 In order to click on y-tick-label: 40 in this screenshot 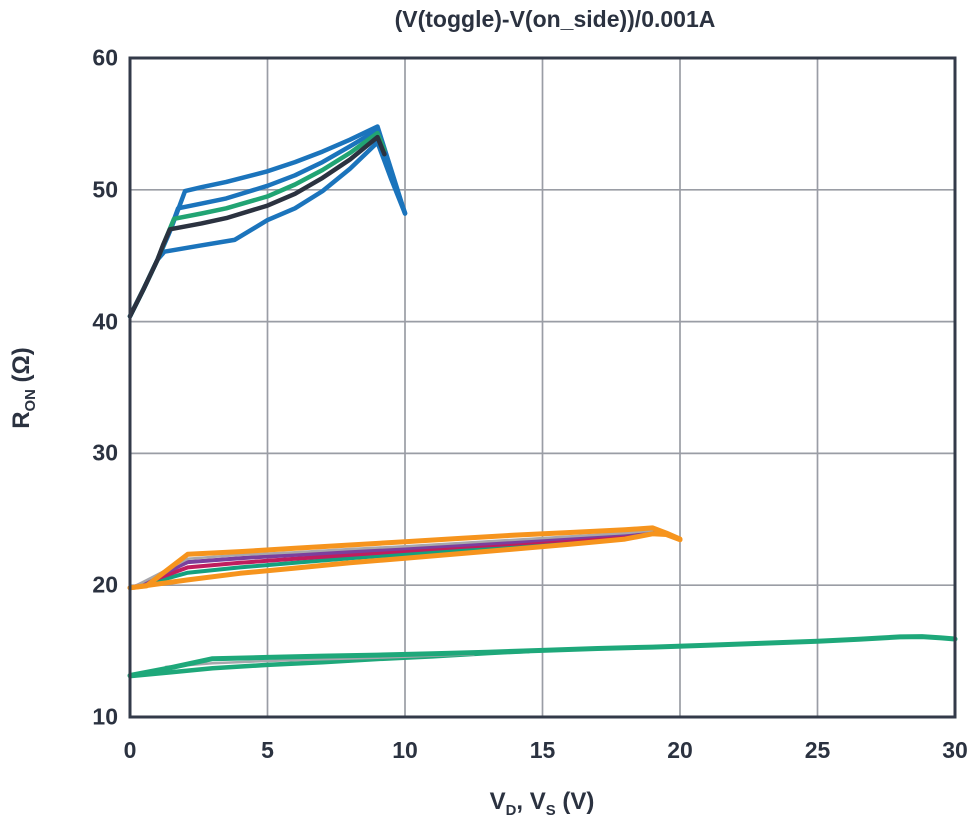, I will do `click(105, 321)`.